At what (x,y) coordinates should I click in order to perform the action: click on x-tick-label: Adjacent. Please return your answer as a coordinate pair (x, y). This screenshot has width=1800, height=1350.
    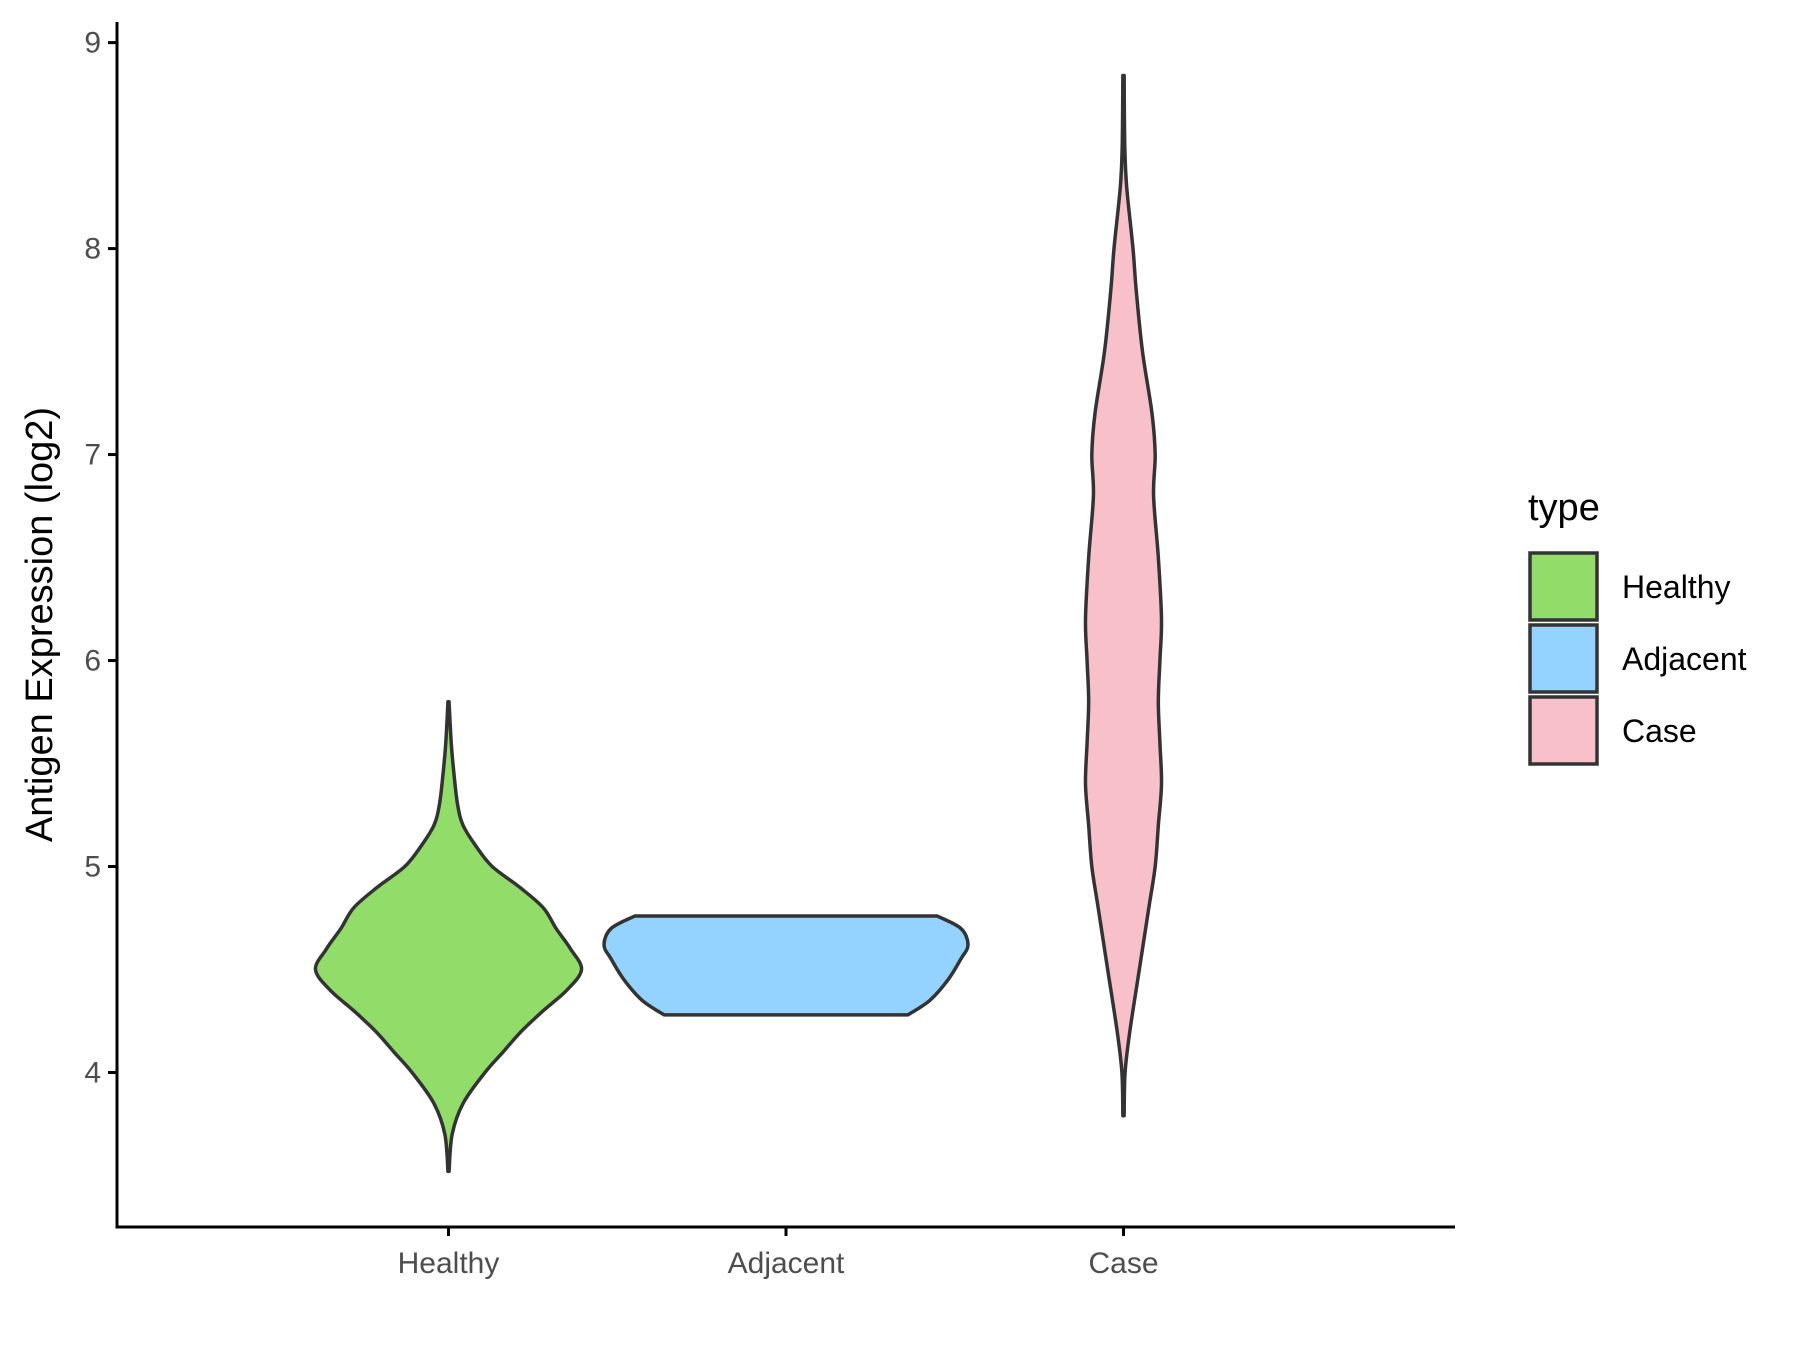
    Looking at the image, I should click on (786, 1263).